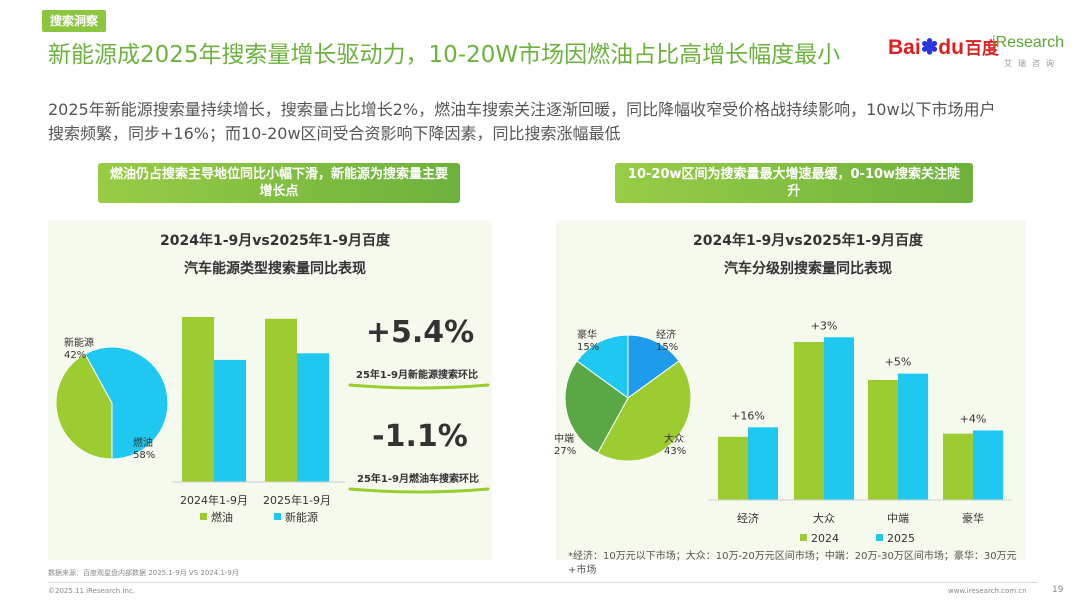 This screenshot has width=1080, height=607. What do you see at coordinates (275, 254) in the screenshot?
I see `left-chart-title: 2024年1-9月vs2025年1-9月百度汽车能源类型搜索量同比表现` at bounding box center [275, 254].